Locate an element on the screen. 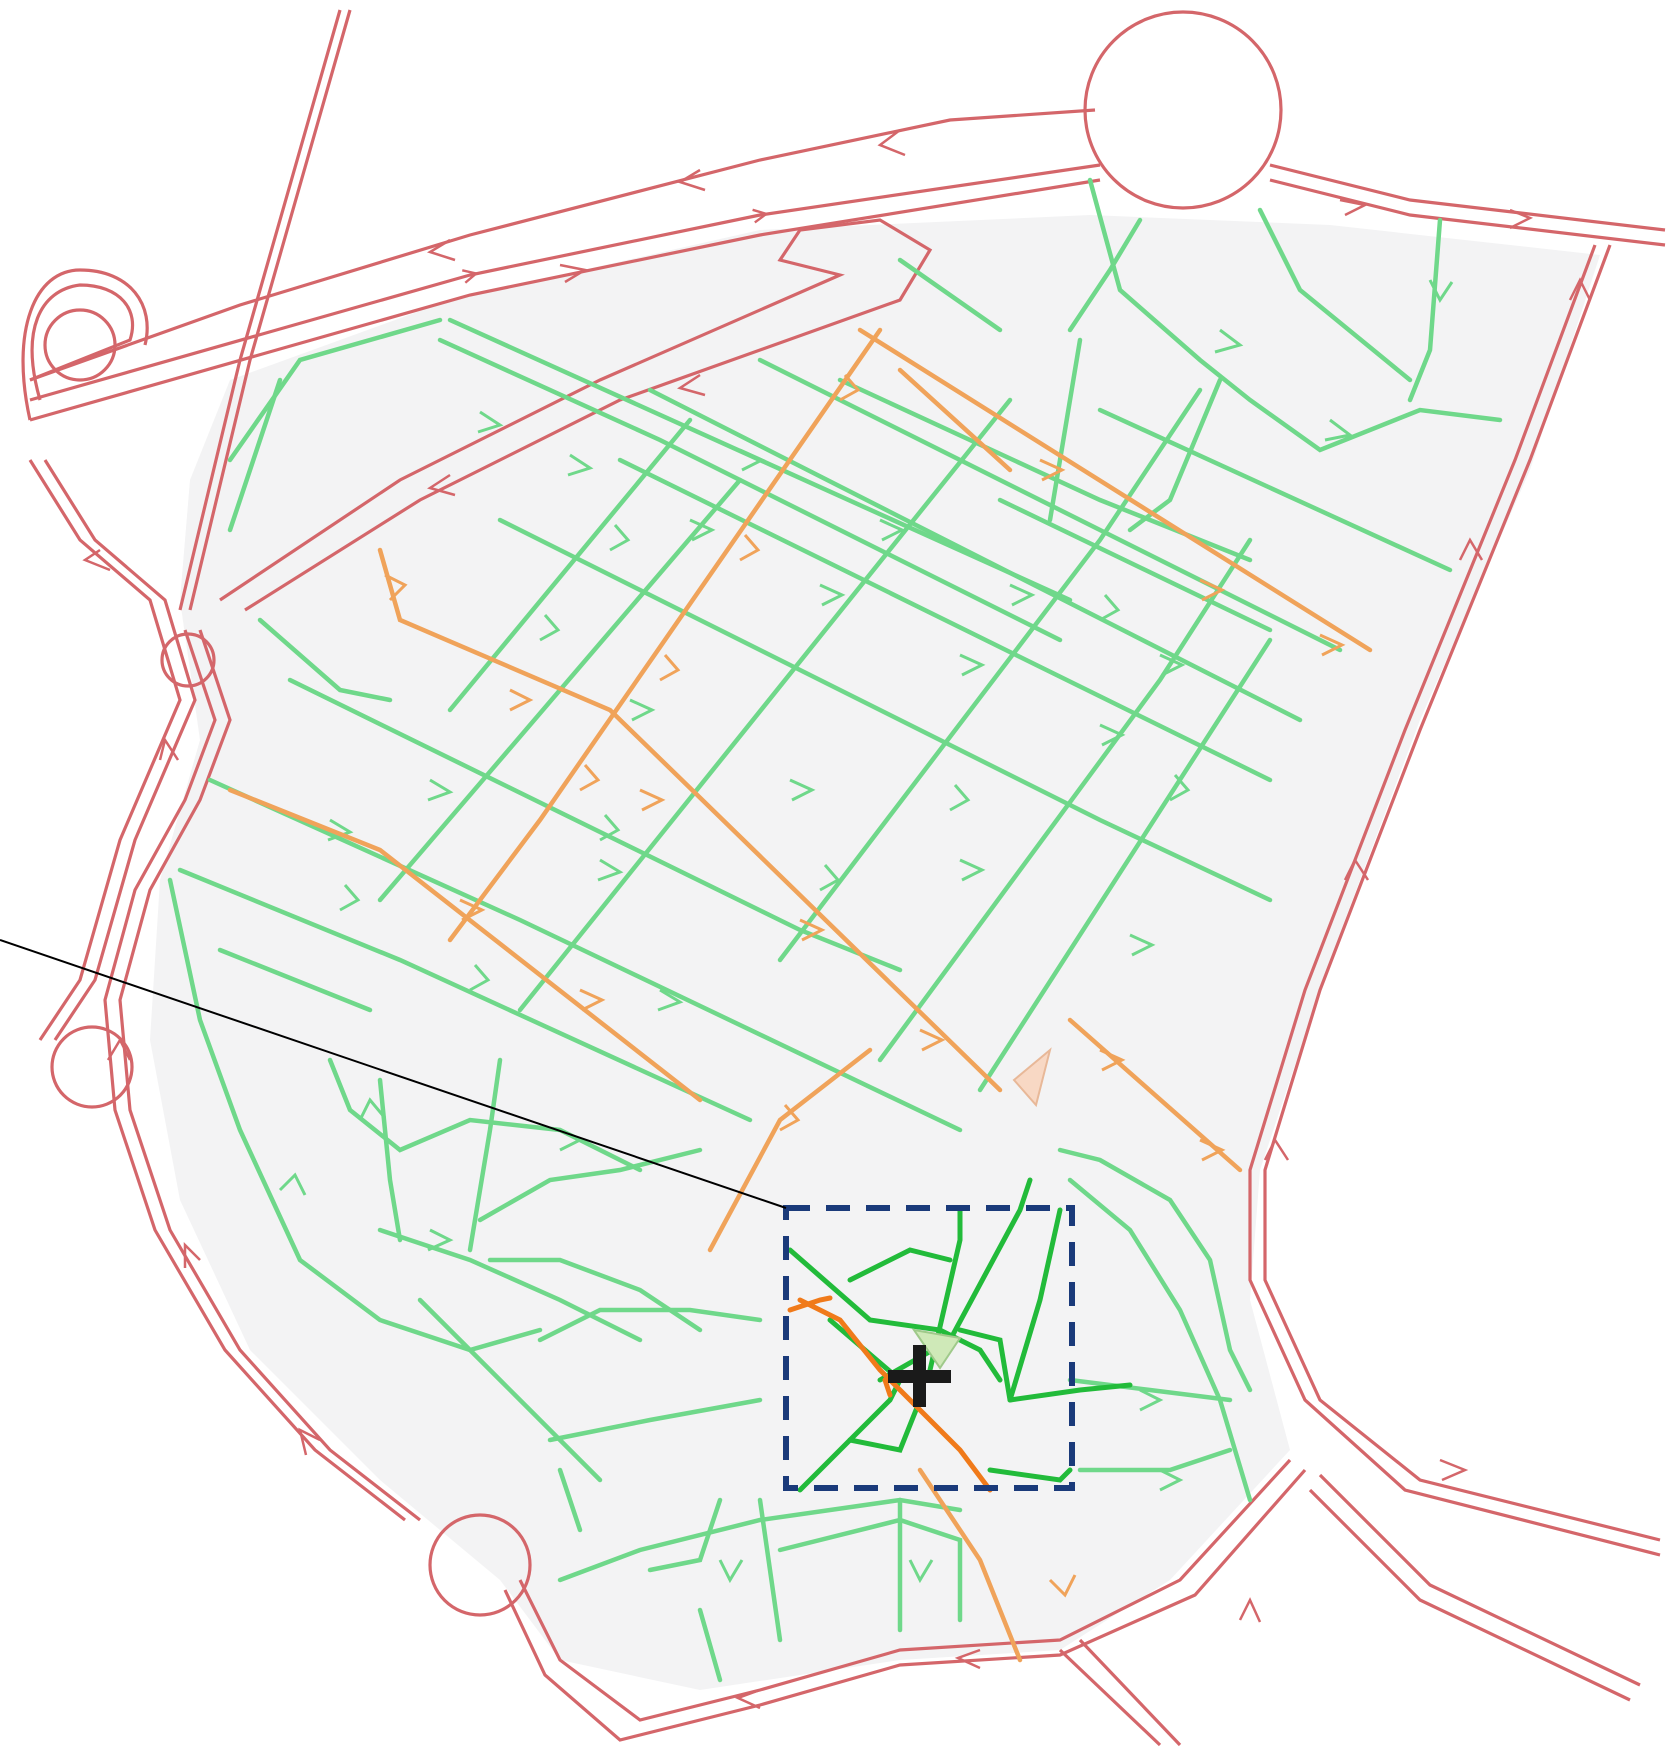 The width and height of the screenshot is (1678, 1749). crossing-road-a is located at coordinates (270, 310).